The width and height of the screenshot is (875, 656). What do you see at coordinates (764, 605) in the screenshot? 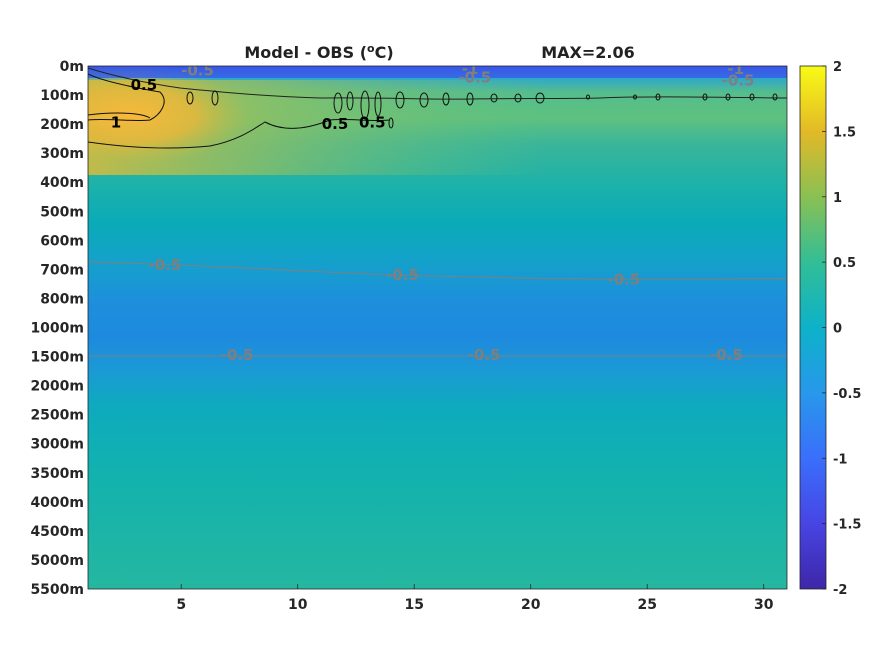
I see `x-tick-label: 30` at bounding box center [764, 605].